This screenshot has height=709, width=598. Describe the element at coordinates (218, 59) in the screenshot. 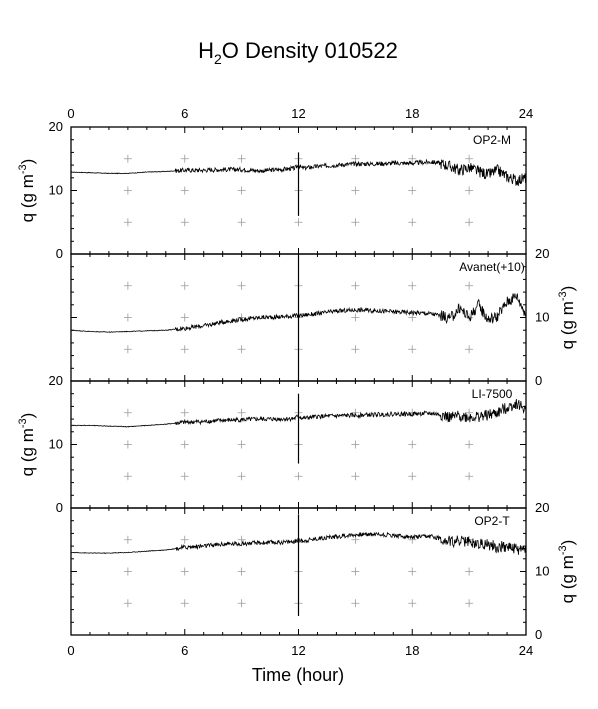

I see `chart-title-sub: 2` at that location.